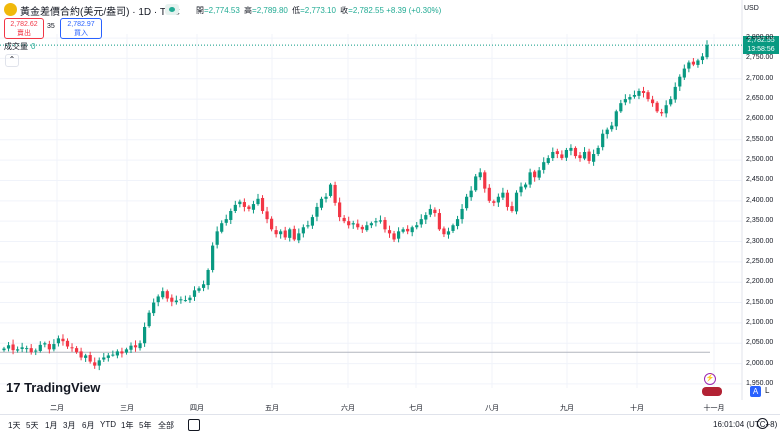 The height and width of the screenshot is (440, 780). What do you see at coordinates (272, 408) in the screenshot?
I see `x-tick-label: 五月` at bounding box center [272, 408].